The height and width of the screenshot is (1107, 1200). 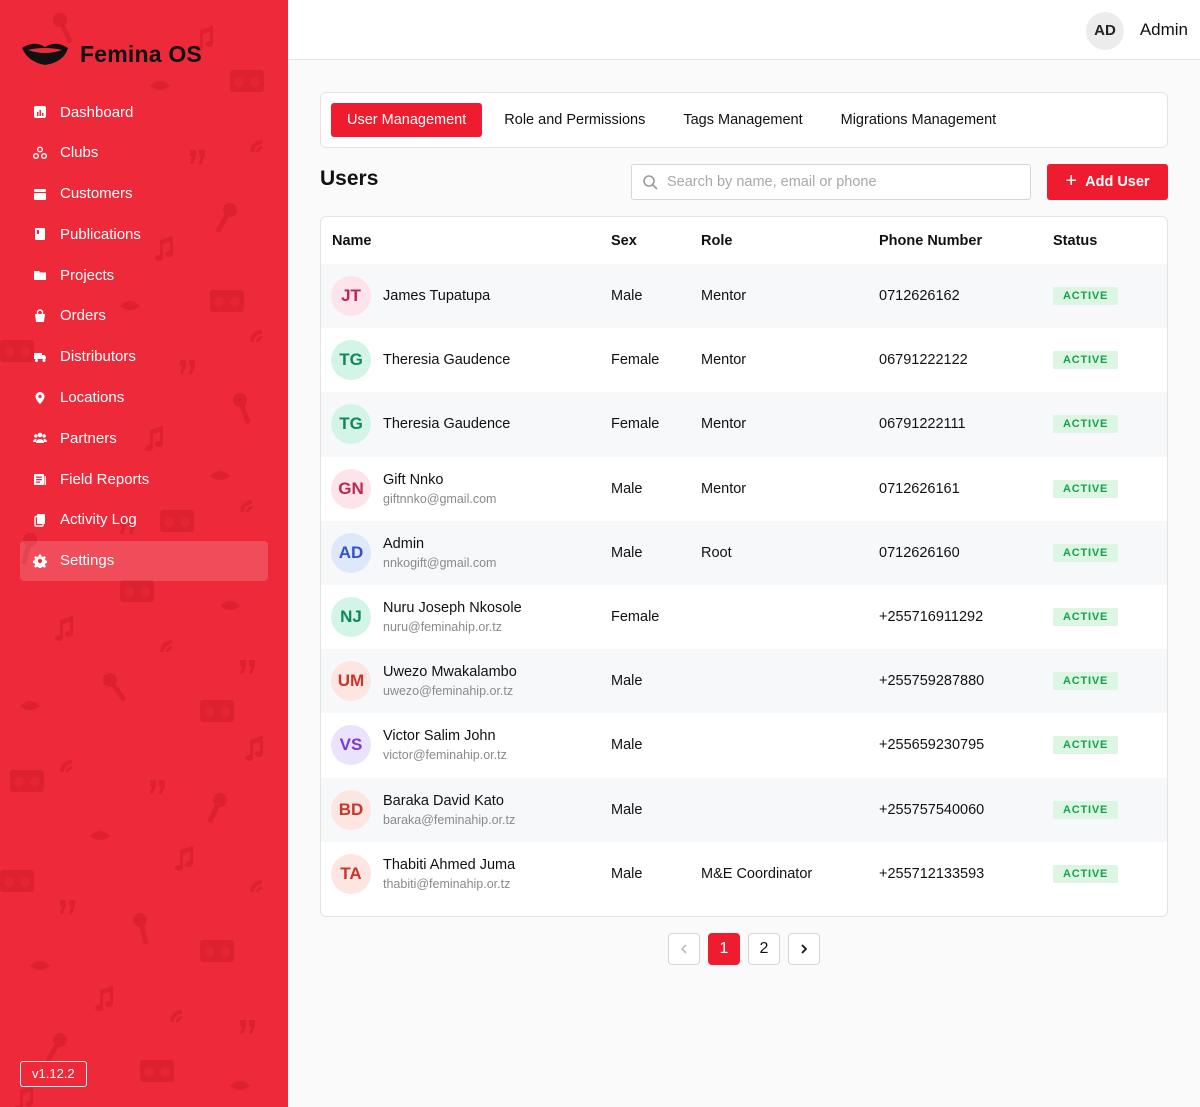 I want to click on user-email: baraka@feminahip.or.tz, so click(x=449, y=819).